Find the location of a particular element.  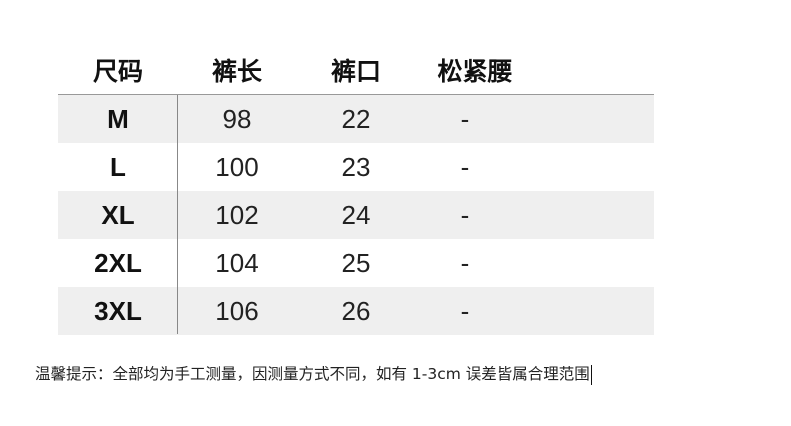

header-hem: 裤口 is located at coordinates (355, 71).